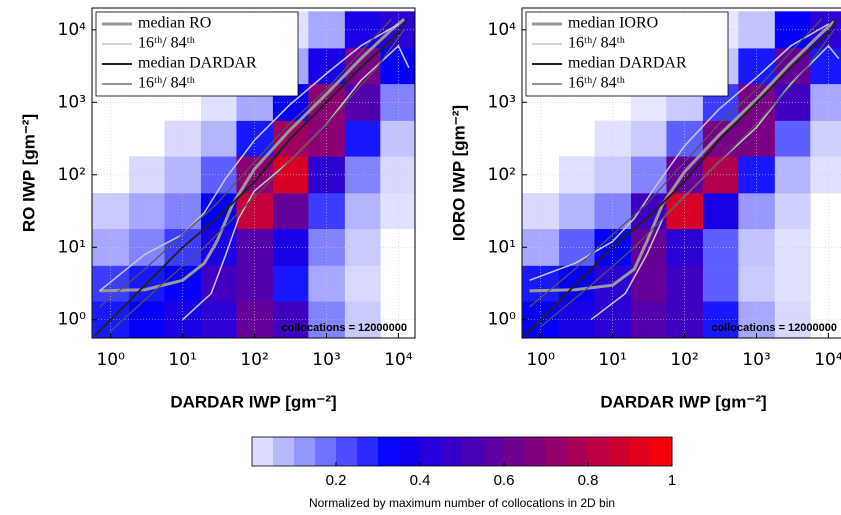  Describe the element at coordinates (588, 480) in the screenshot. I see `colorbar-tick-label: 0.8` at that location.